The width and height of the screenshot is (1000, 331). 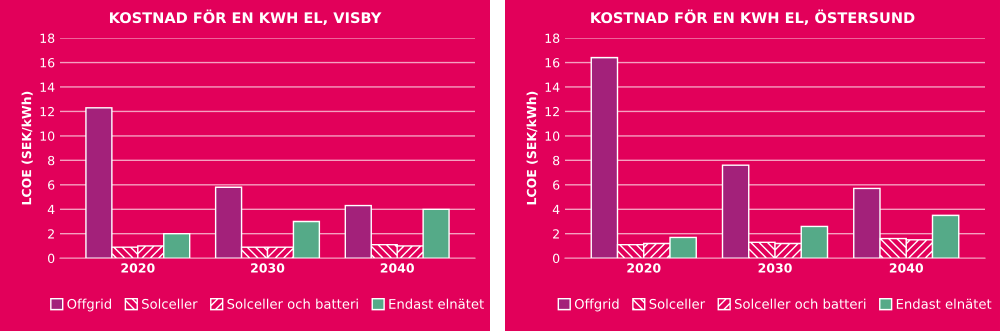 What do you see at coordinates (752, 17) in the screenshot?
I see `chart-title: KOSTNAD FÖR EN KWH EL, ÖSTERSUND` at bounding box center [752, 17].